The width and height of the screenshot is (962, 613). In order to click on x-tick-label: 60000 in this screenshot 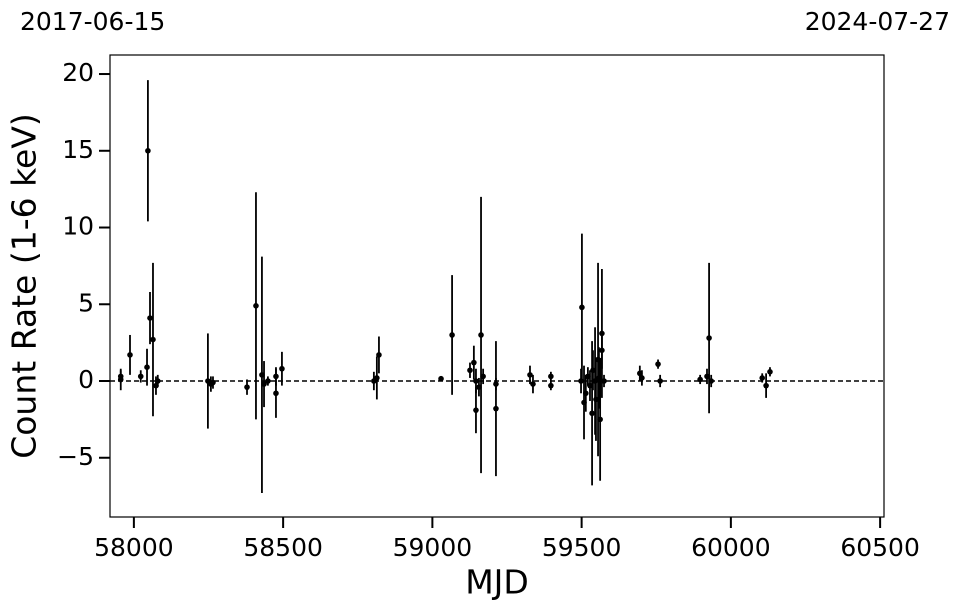, I will do `click(731, 547)`.